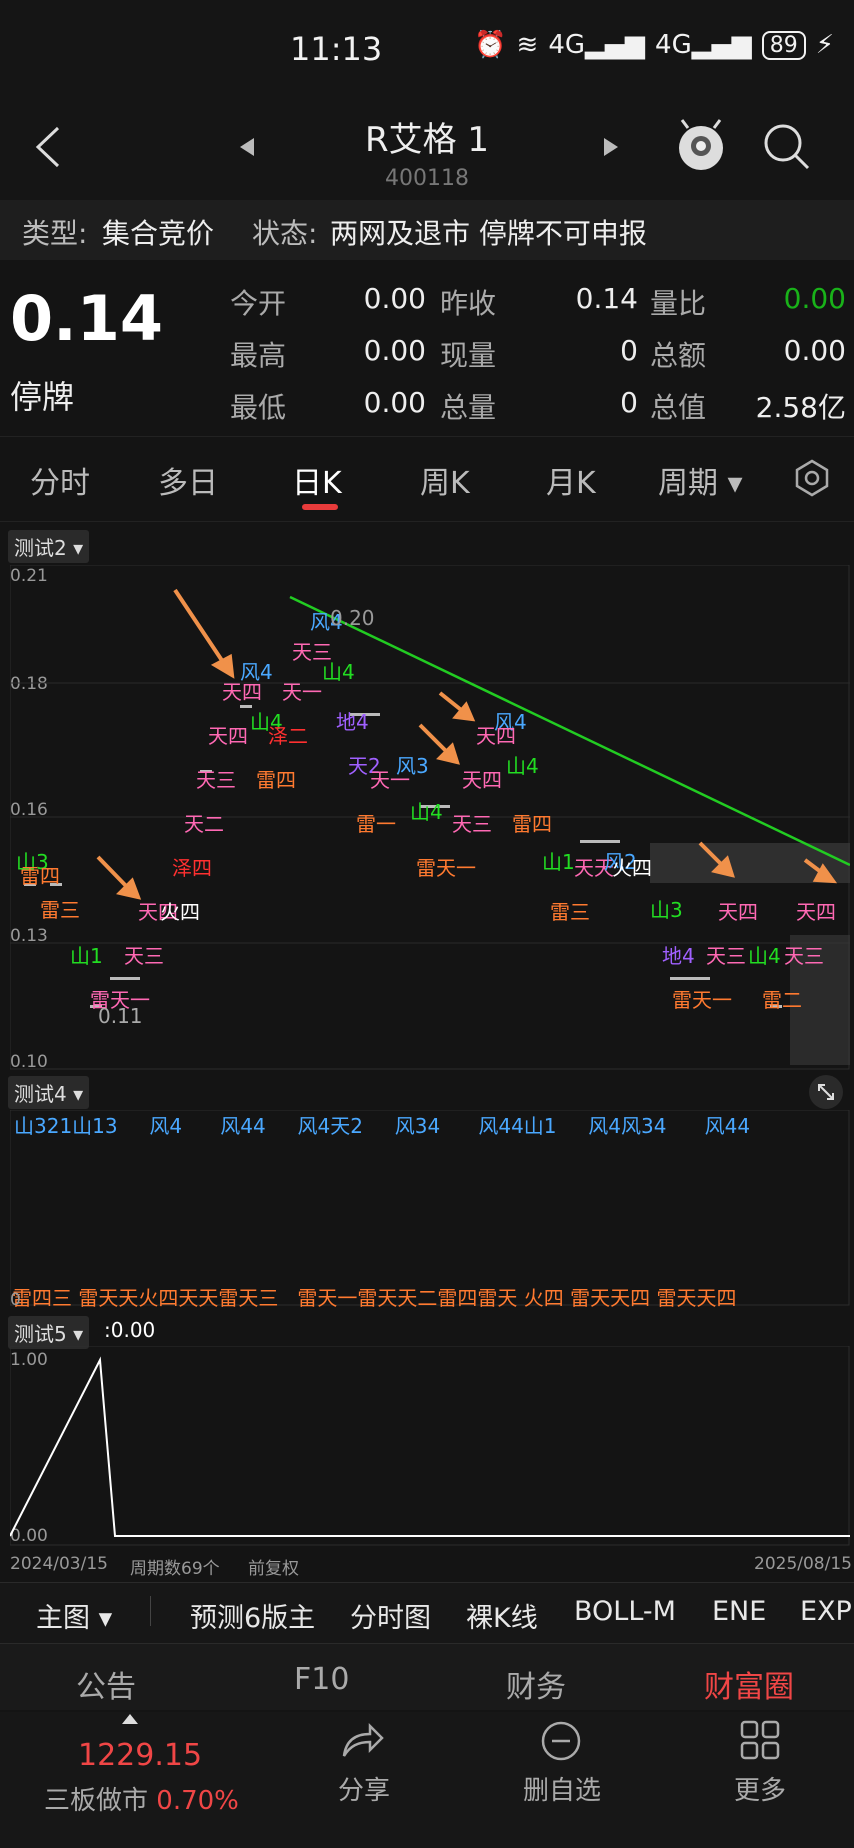 Image resolution: width=854 pixels, height=1848 pixels. What do you see at coordinates (29, 576) in the screenshot?
I see `y-tick-021: 0.21` at bounding box center [29, 576].